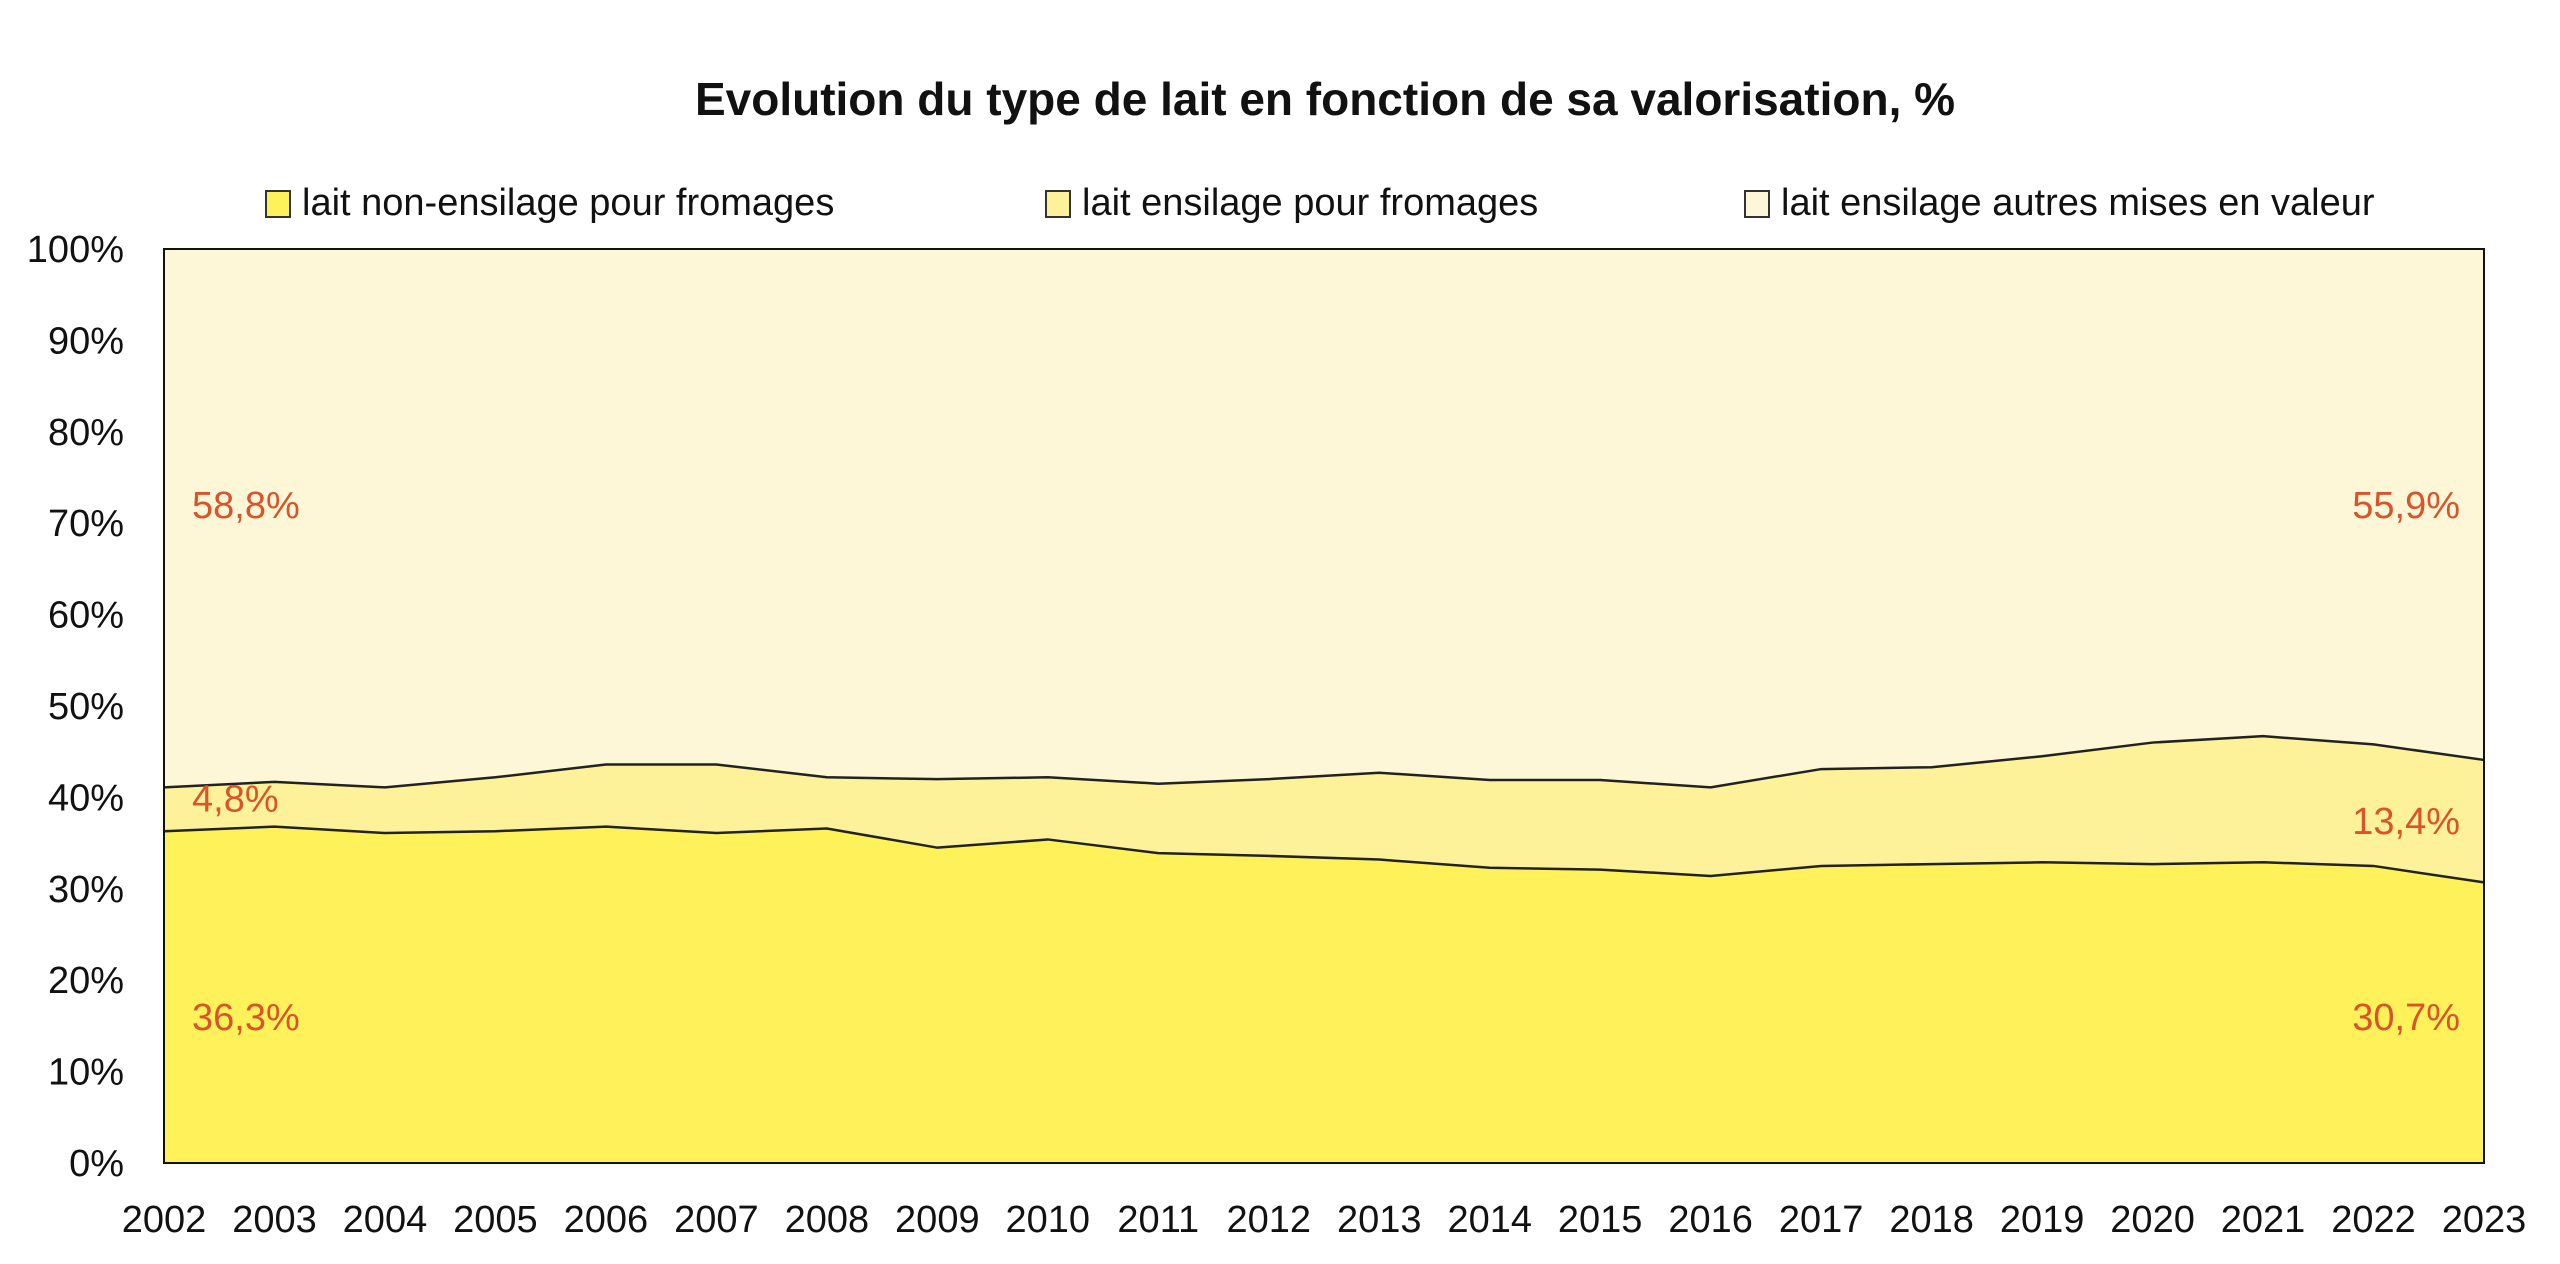 The image size is (2560, 1264). I want to click on y-tick-label: 90%, so click(86, 341).